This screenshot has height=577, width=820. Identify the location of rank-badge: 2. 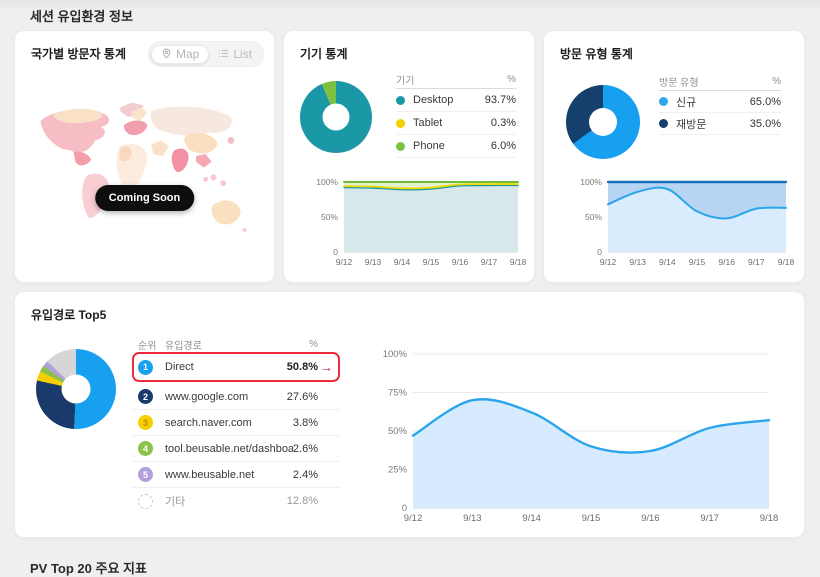
(145, 396).